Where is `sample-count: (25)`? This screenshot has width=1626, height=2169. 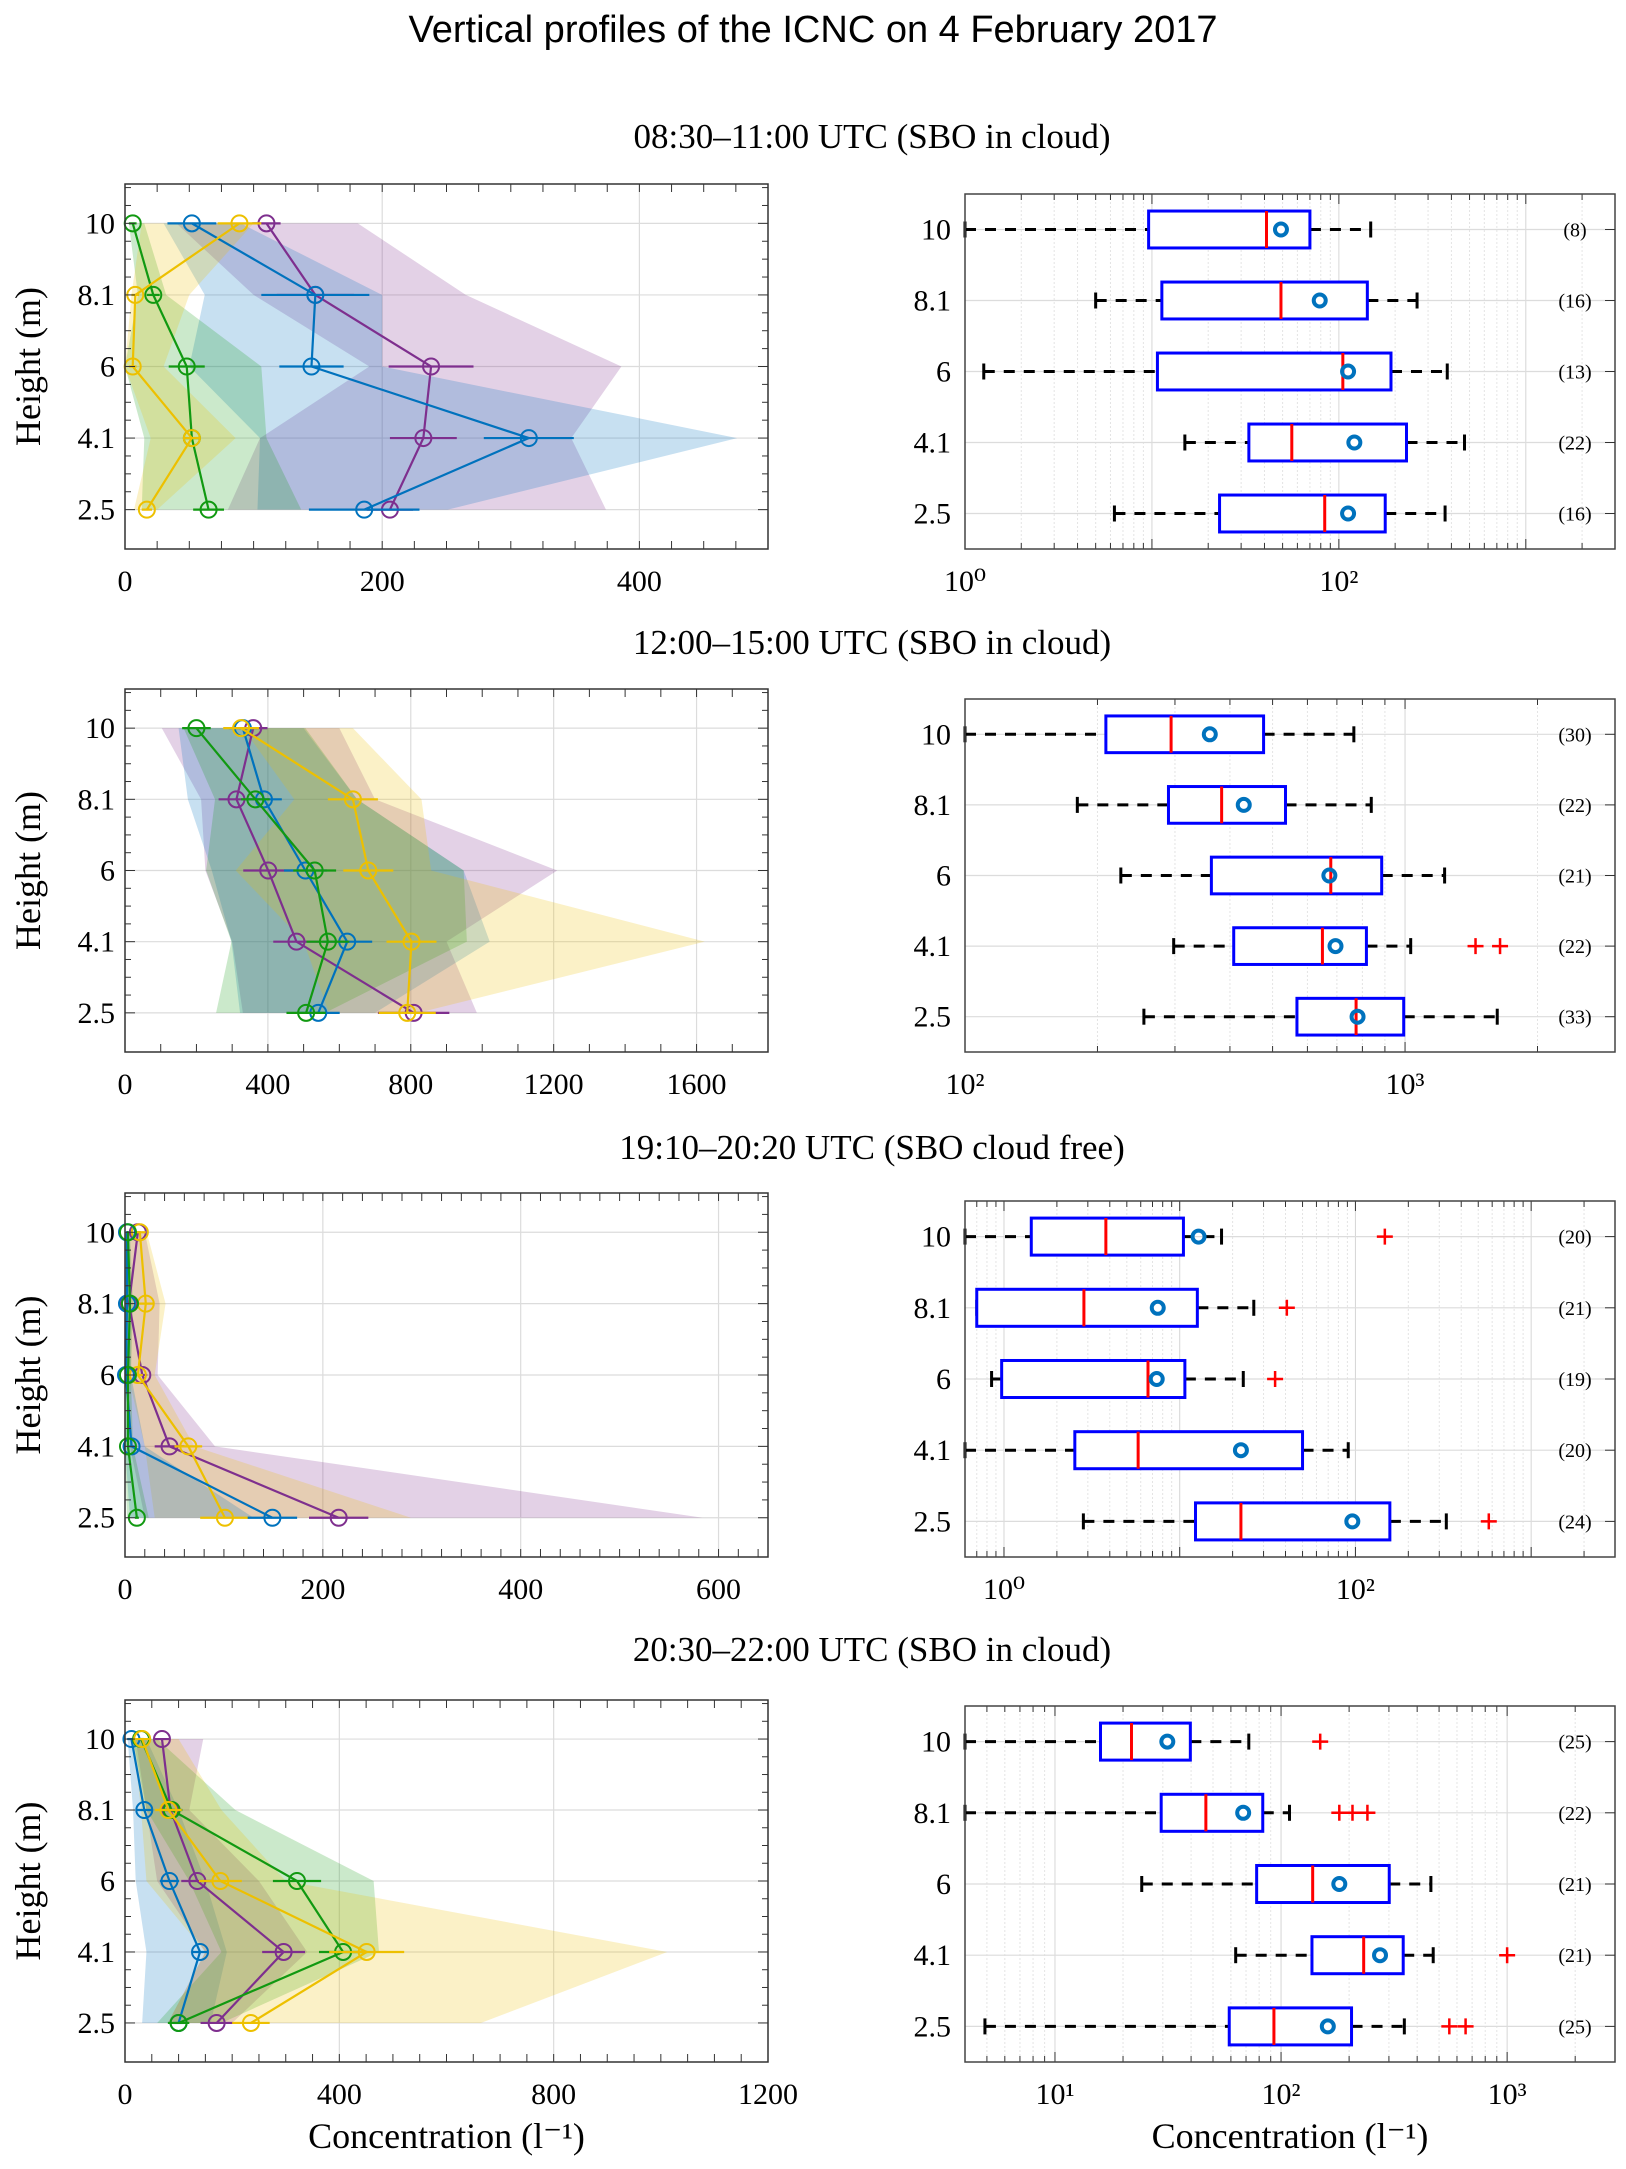
sample-count: (25) is located at coordinates (1574, 2027).